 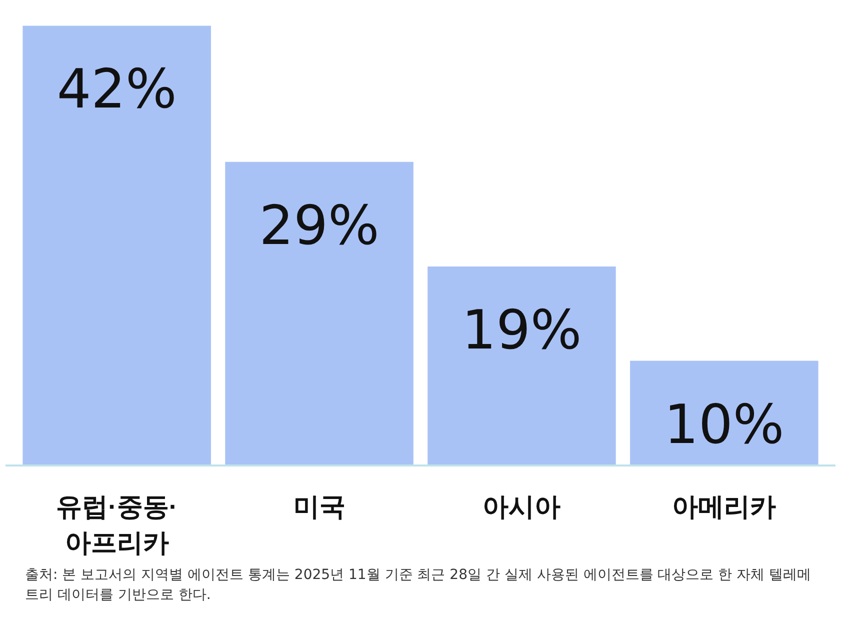 What do you see at coordinates (116, 89) in the screenshot?
I see `data-label: 42%` at bounding box center [116, 89].